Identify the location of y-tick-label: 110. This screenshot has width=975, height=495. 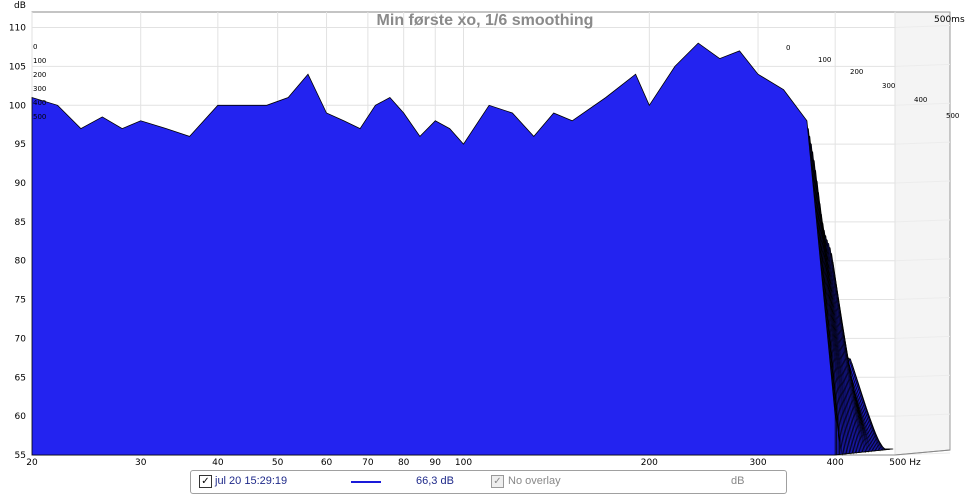
(17, 29).